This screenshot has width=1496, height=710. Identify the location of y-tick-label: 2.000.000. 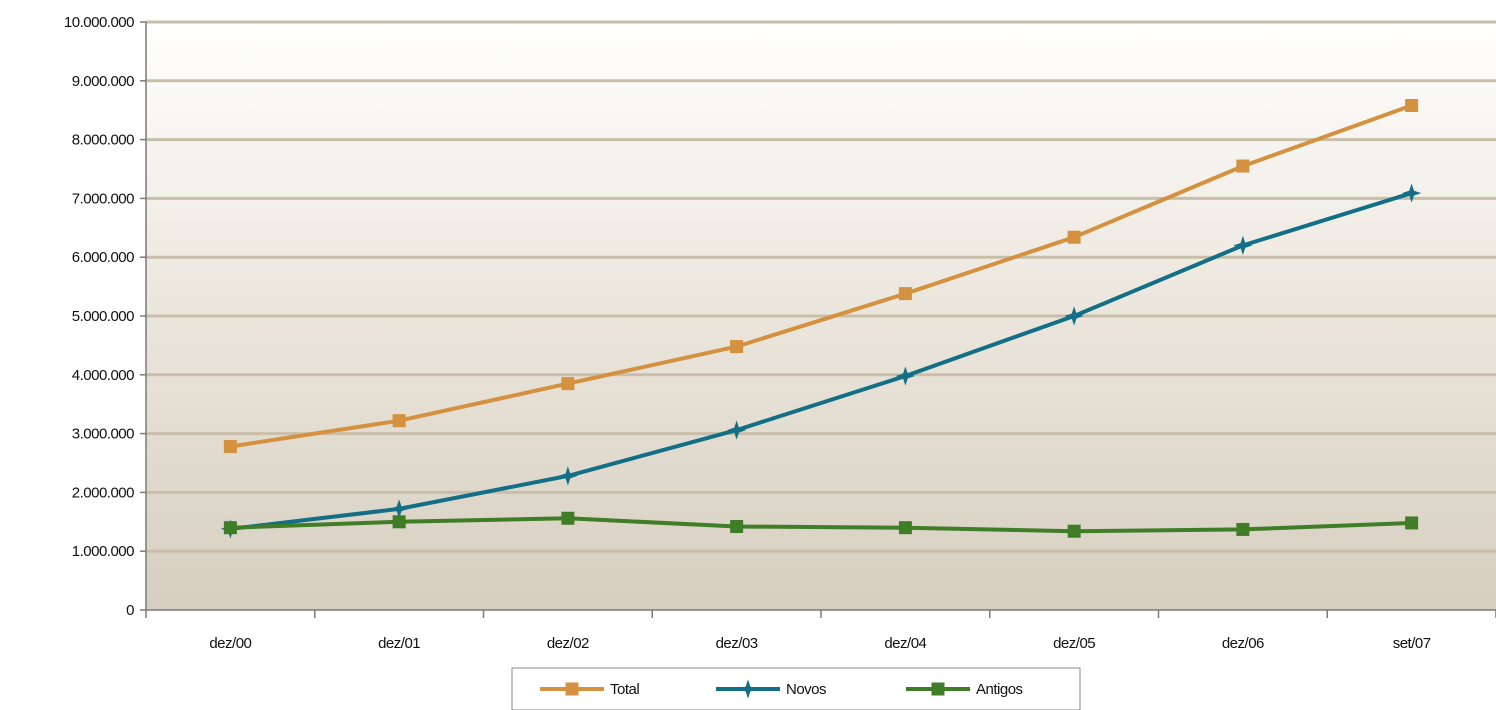
(103, 492).